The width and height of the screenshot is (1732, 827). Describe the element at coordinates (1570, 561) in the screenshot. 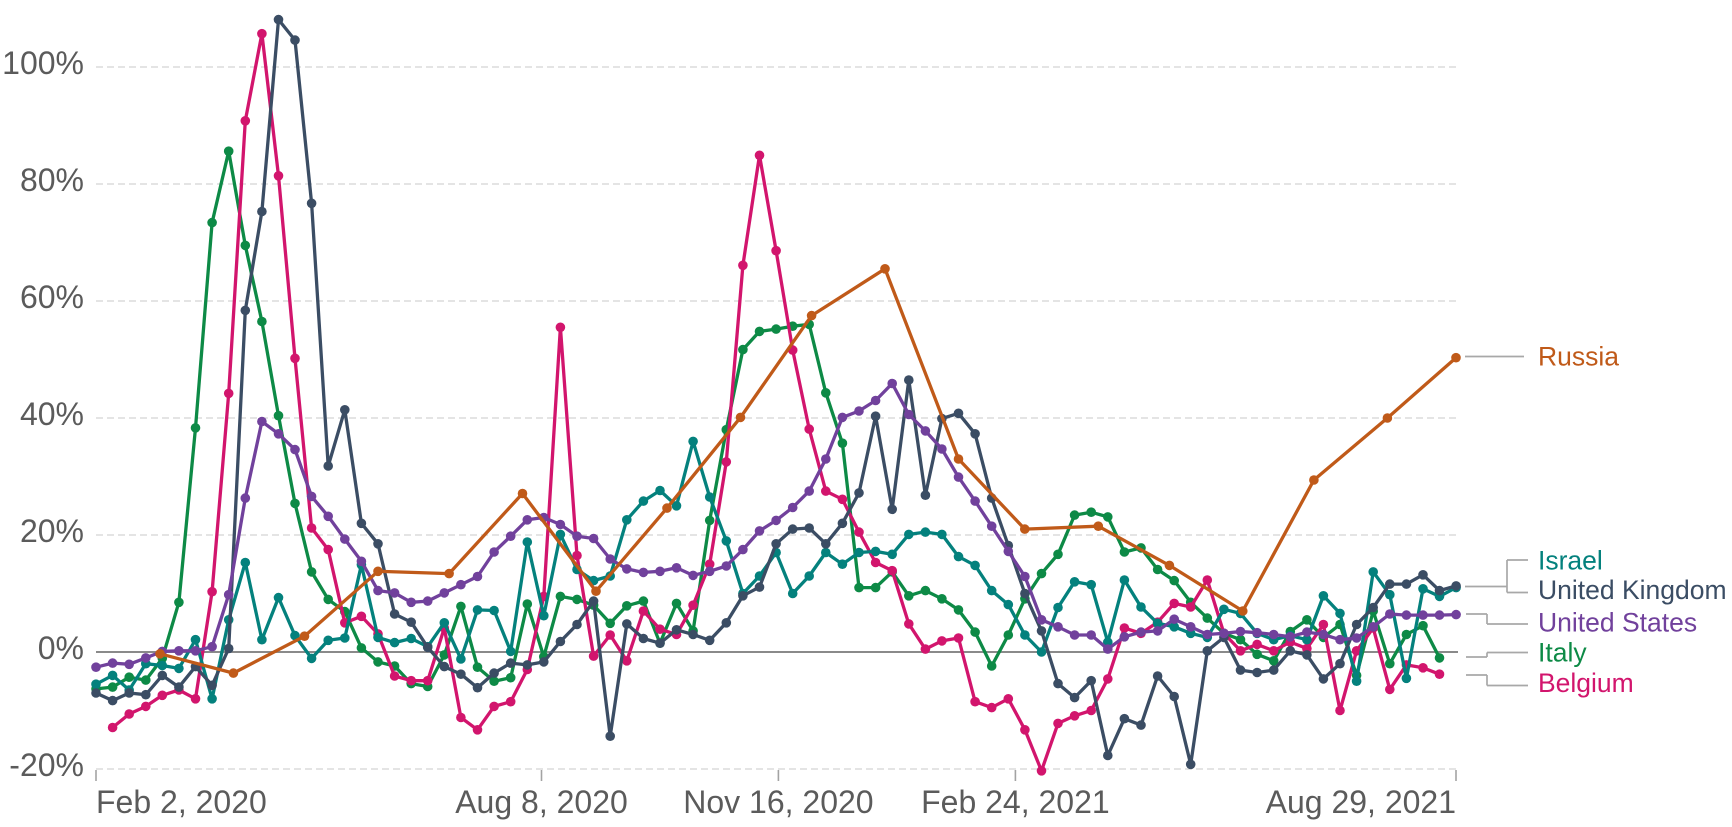

I see `svg-text: Israel` at that location.